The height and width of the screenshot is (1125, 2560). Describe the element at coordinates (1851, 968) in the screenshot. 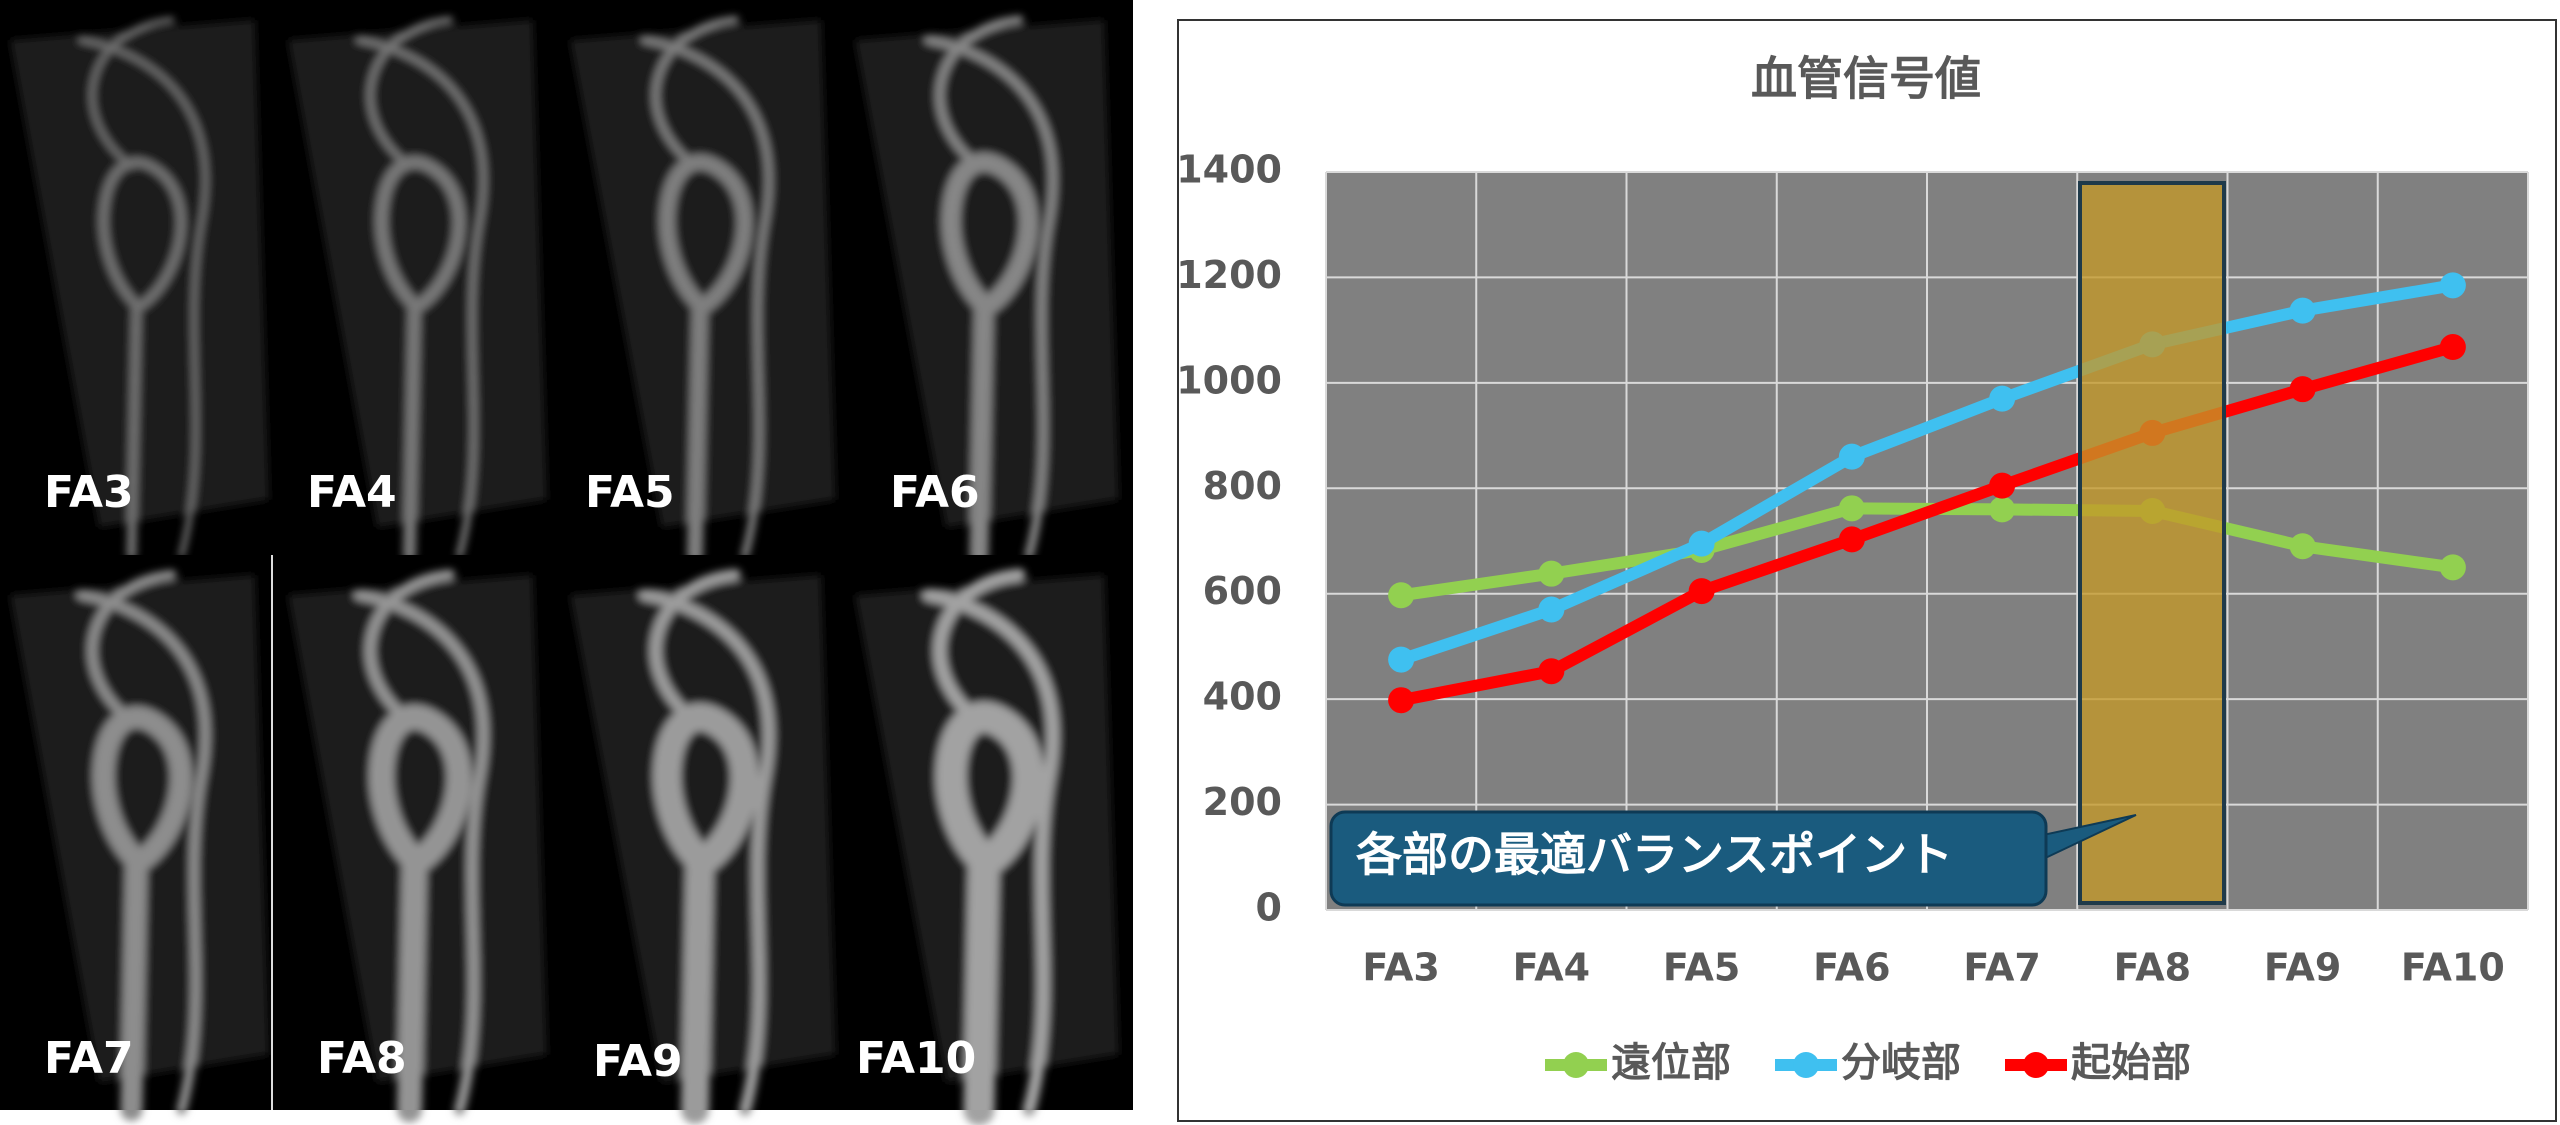

I see `x-tick-label: FA6` at that location.